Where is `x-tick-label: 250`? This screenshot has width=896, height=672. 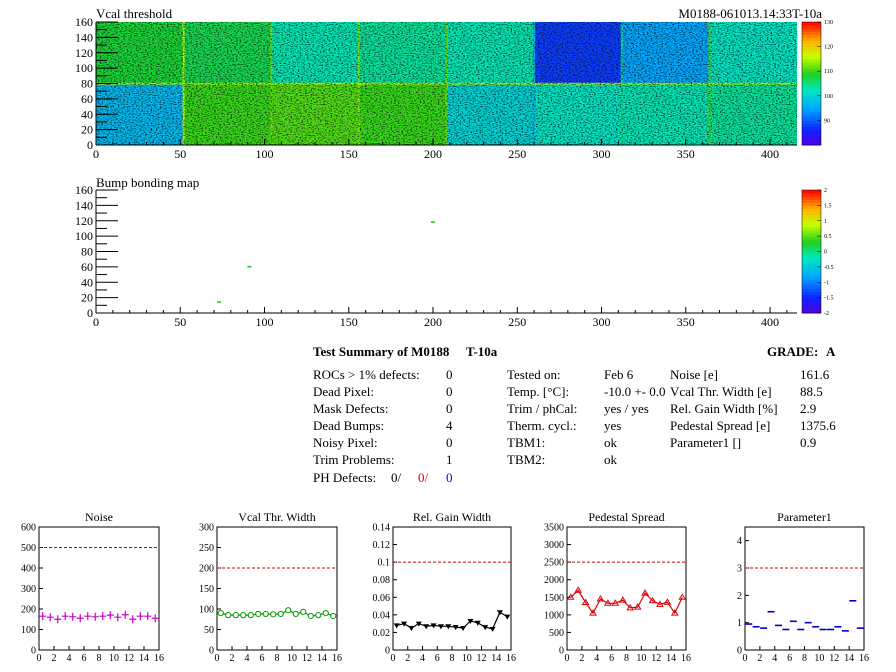 x-tick-label: 250 is located at coordinates (517, 154).